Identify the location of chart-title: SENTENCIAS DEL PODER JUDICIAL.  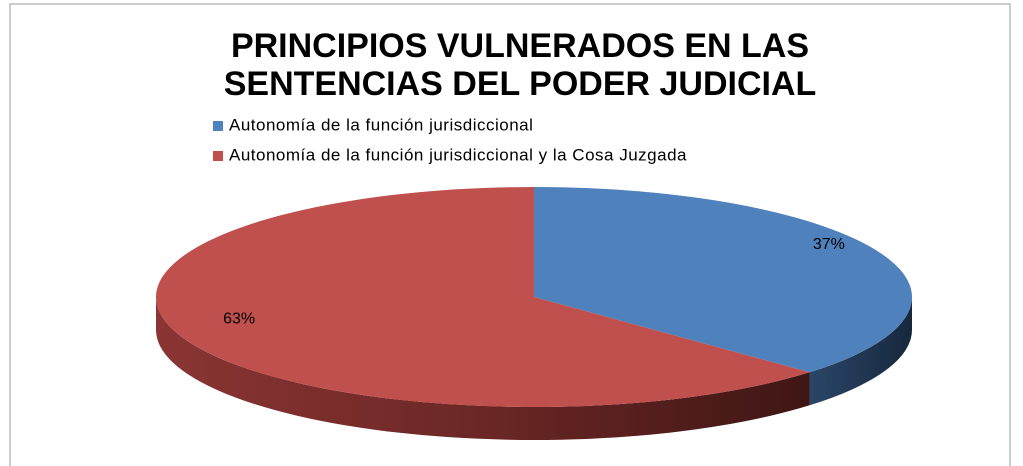
(520, 84).